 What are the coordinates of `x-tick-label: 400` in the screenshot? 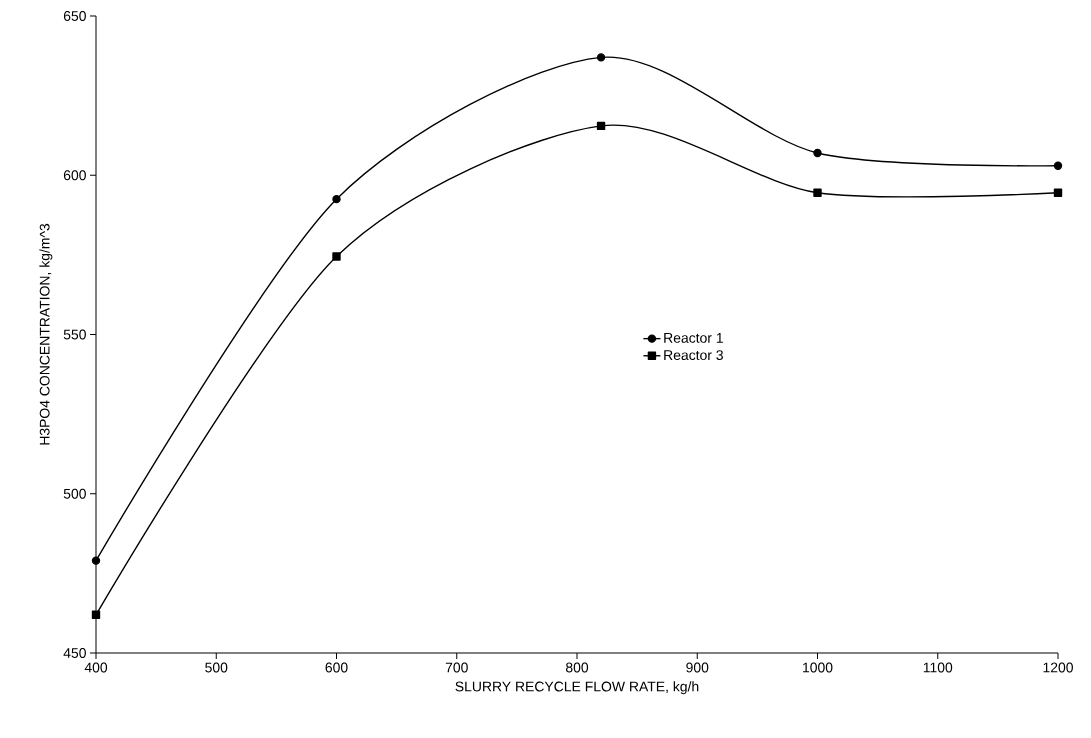 It's located at (96, 667).